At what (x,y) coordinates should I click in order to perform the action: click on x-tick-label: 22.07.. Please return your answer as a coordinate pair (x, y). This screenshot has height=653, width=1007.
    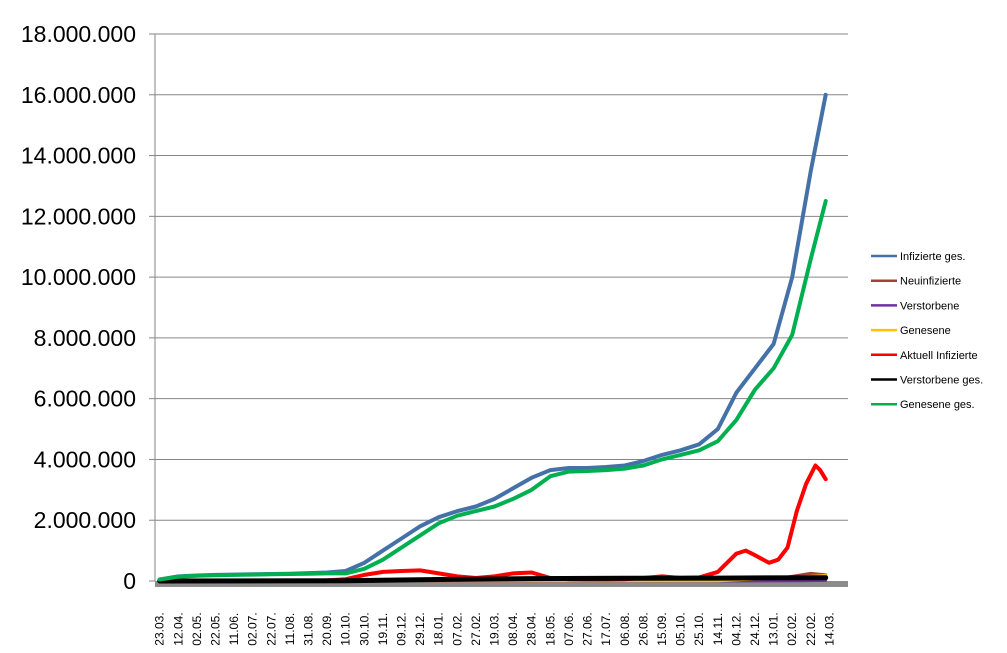
    Looking at the image, I should click on (271, 628).